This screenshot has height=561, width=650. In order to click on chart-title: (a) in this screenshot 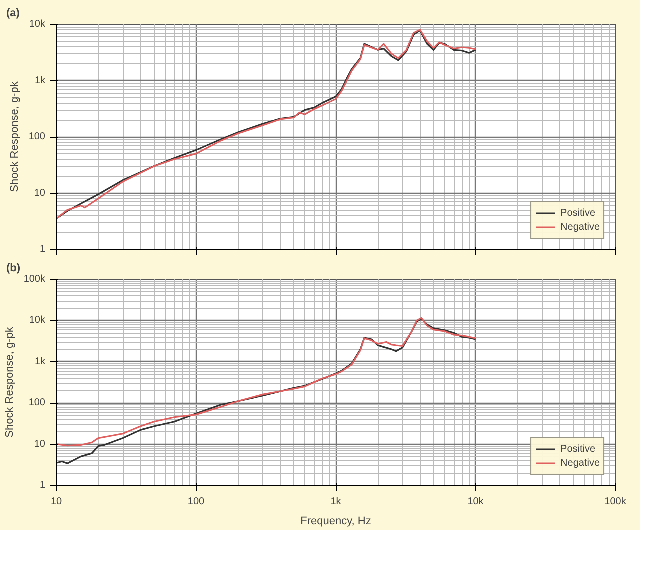, I will do `click(13, 14)`.